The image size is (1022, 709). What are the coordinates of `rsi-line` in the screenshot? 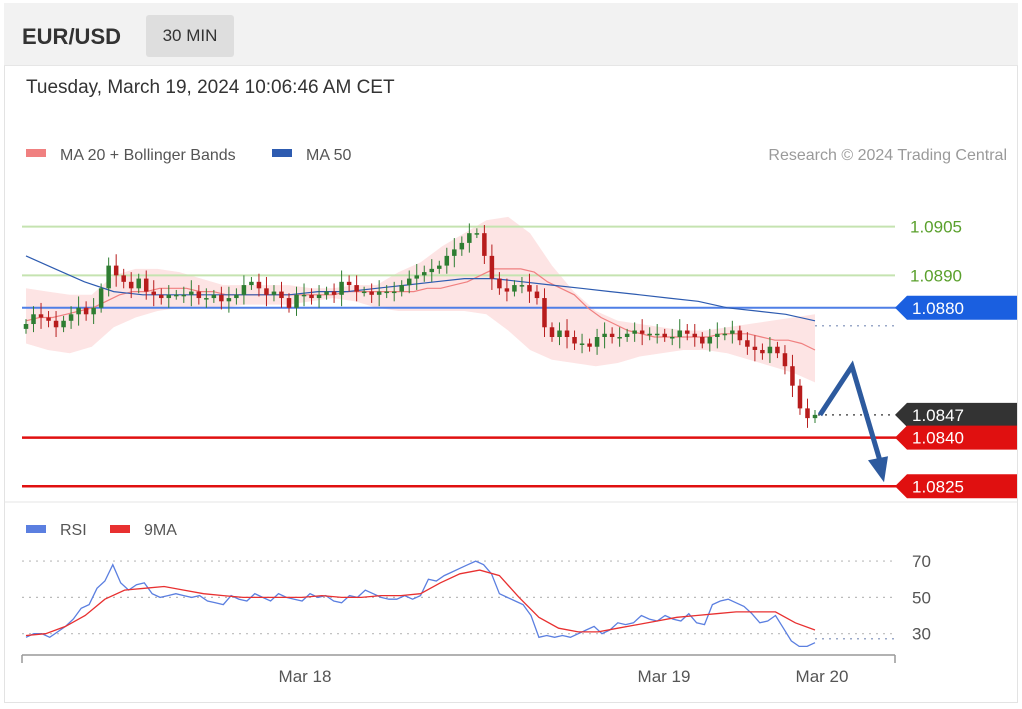 It's located at (420, 604).